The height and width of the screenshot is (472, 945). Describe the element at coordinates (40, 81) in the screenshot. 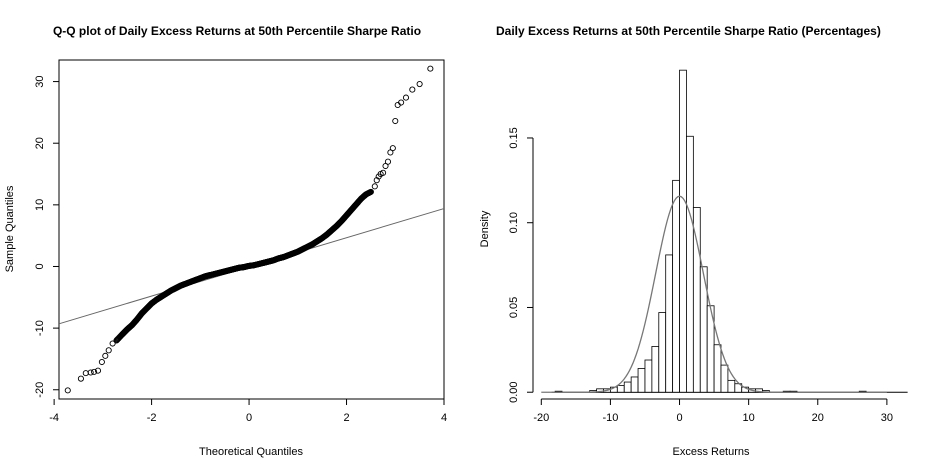

I see `qq-y-tick-label: 30` at that location.